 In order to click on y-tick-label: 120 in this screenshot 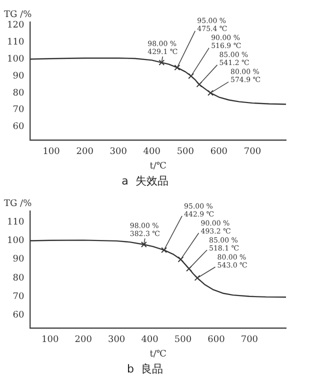, I will do `click(15, 25)`.